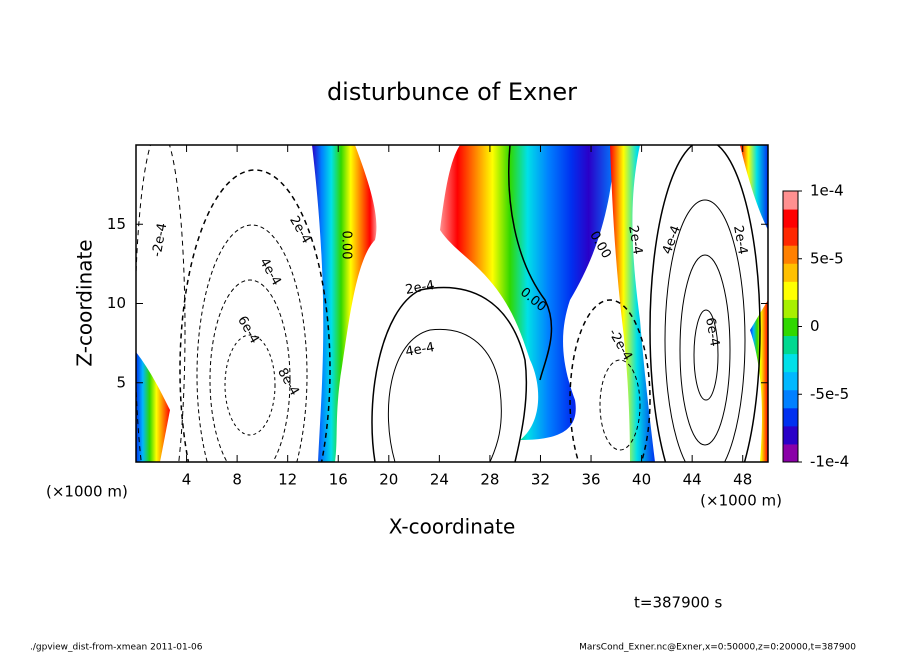  Describe the element at coordinates (338, 480) in the screenshot. I see `x-tick-label: 16` at that location.